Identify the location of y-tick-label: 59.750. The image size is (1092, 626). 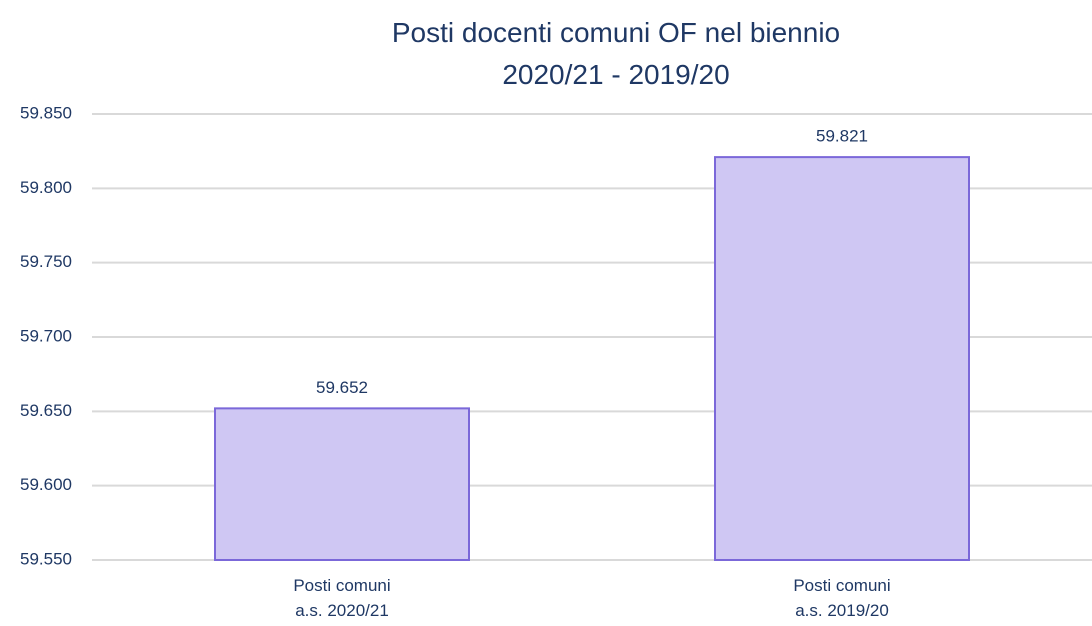
(46, 261).